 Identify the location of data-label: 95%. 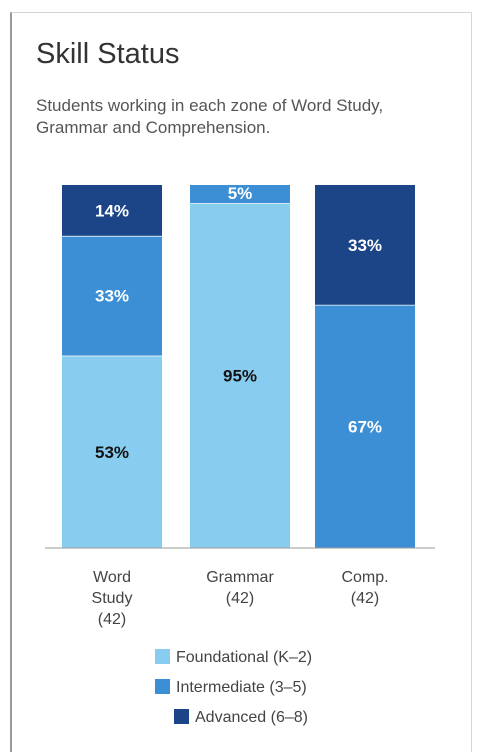
(240, 376).